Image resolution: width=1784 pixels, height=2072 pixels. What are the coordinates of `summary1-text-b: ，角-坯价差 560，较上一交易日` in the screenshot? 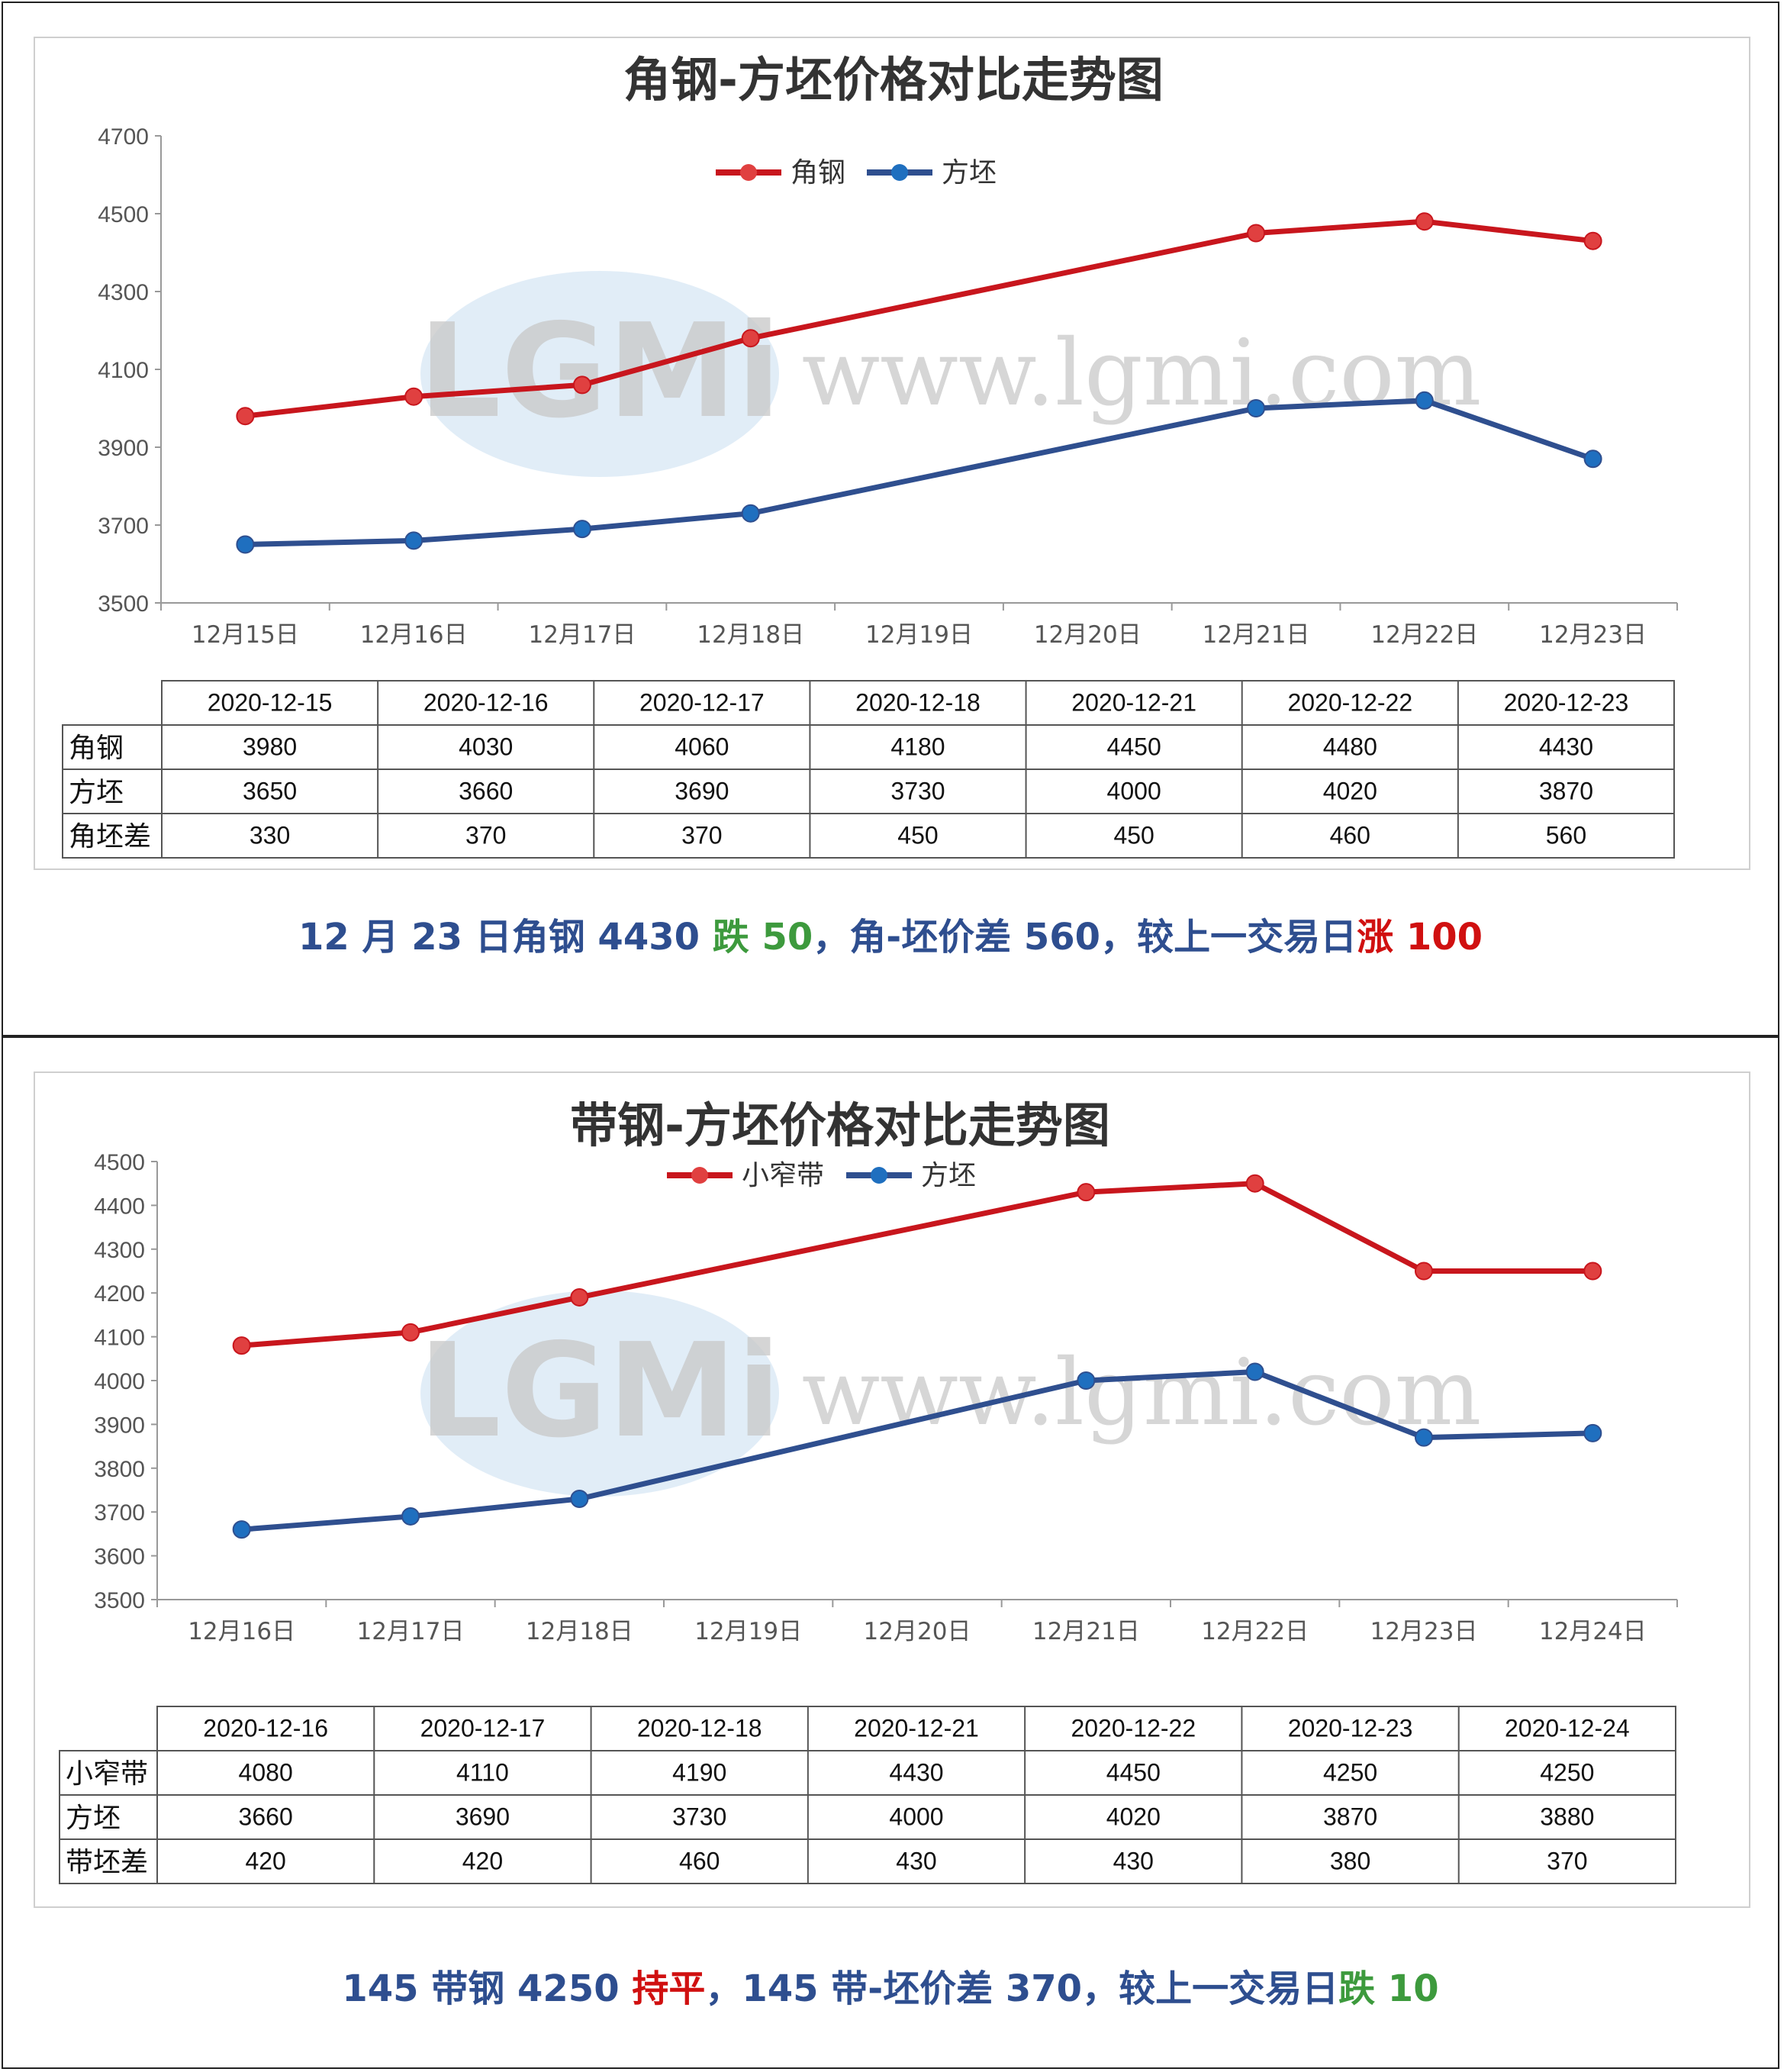 It's located at (1085, 938).